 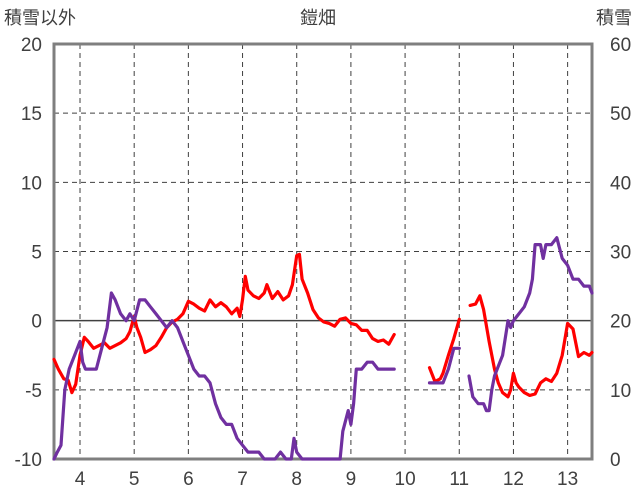 I want to click on right-tick-label: 40, so click(x=620, y=183).